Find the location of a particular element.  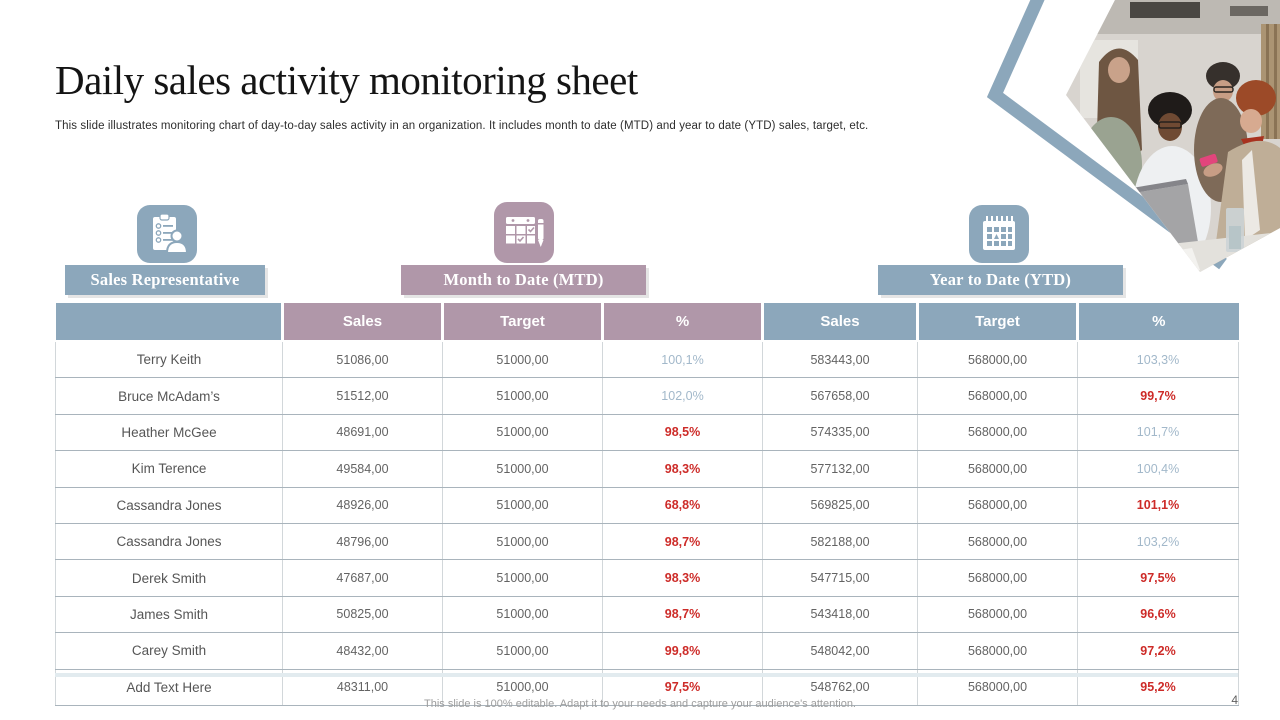

header-name-cell is located at coordinates (169, 322).